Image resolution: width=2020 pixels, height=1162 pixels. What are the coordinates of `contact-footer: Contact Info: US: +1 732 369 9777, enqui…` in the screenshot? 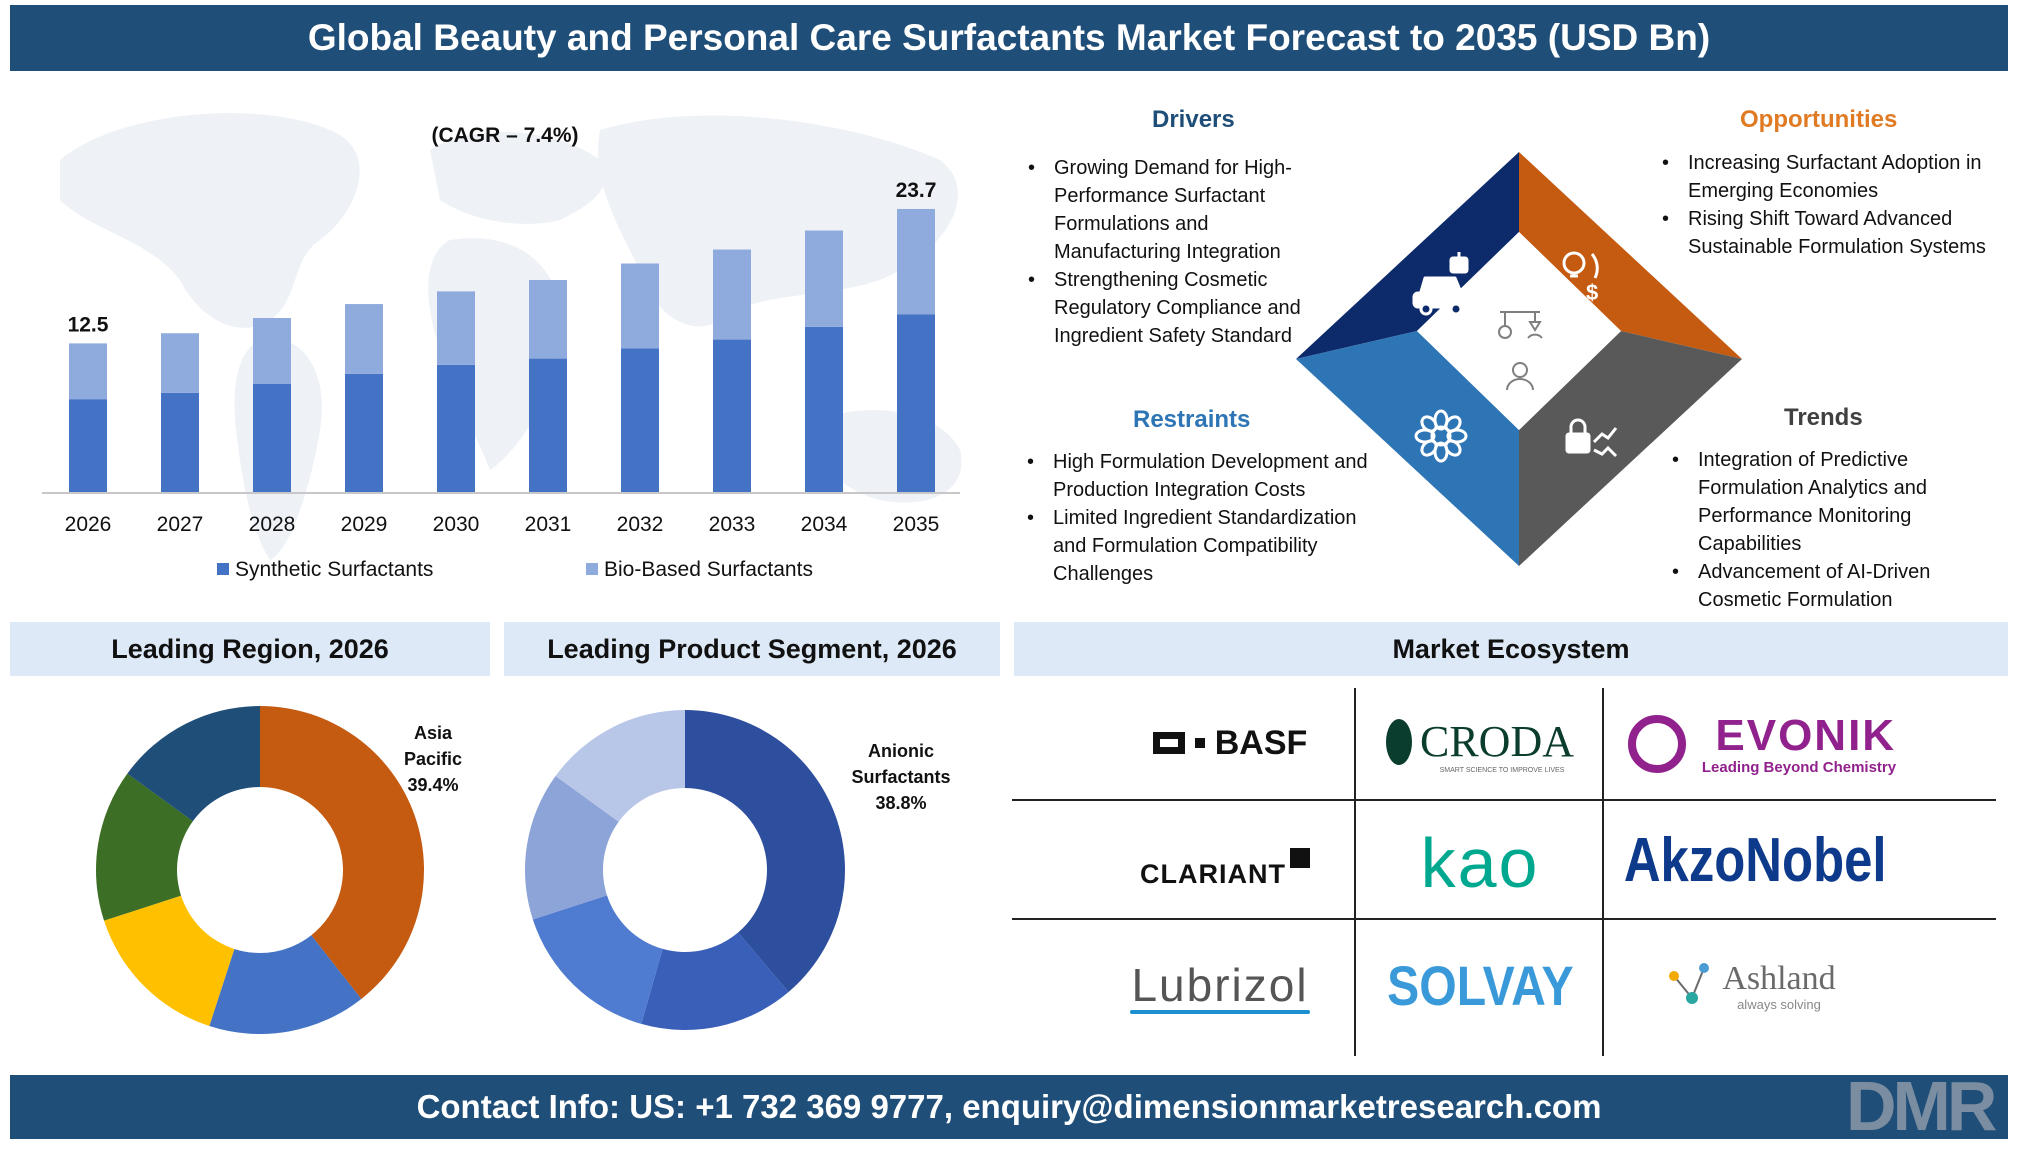 It's located at (1009, 1107).